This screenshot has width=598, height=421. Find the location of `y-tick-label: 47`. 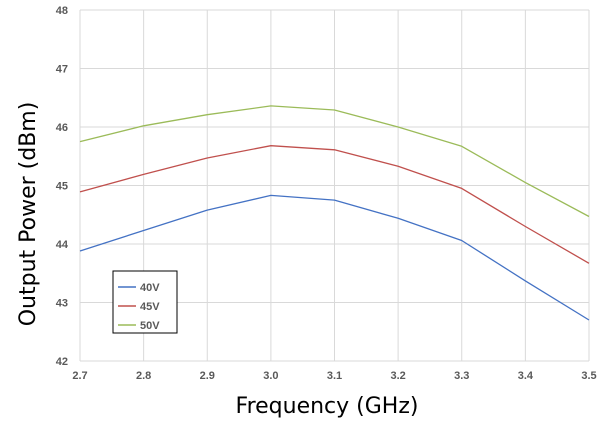

y-tick-label: 47 is located at coordinates (62, 70).